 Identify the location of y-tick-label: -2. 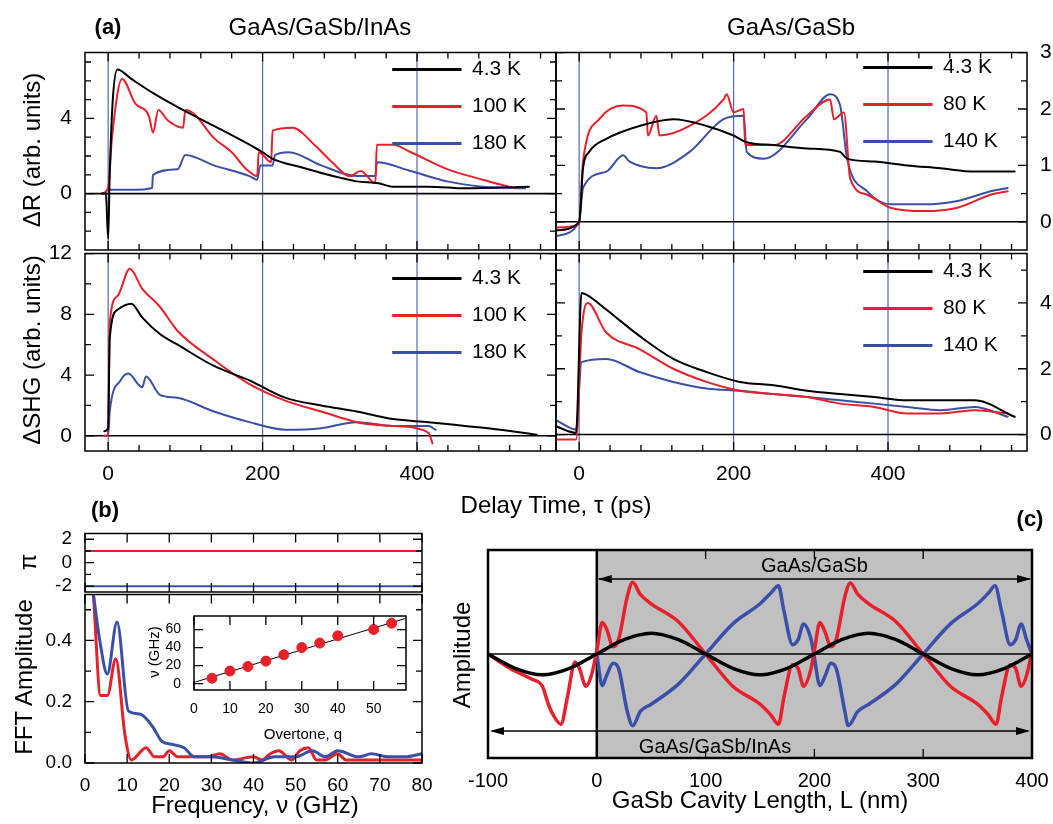
(63, 585).